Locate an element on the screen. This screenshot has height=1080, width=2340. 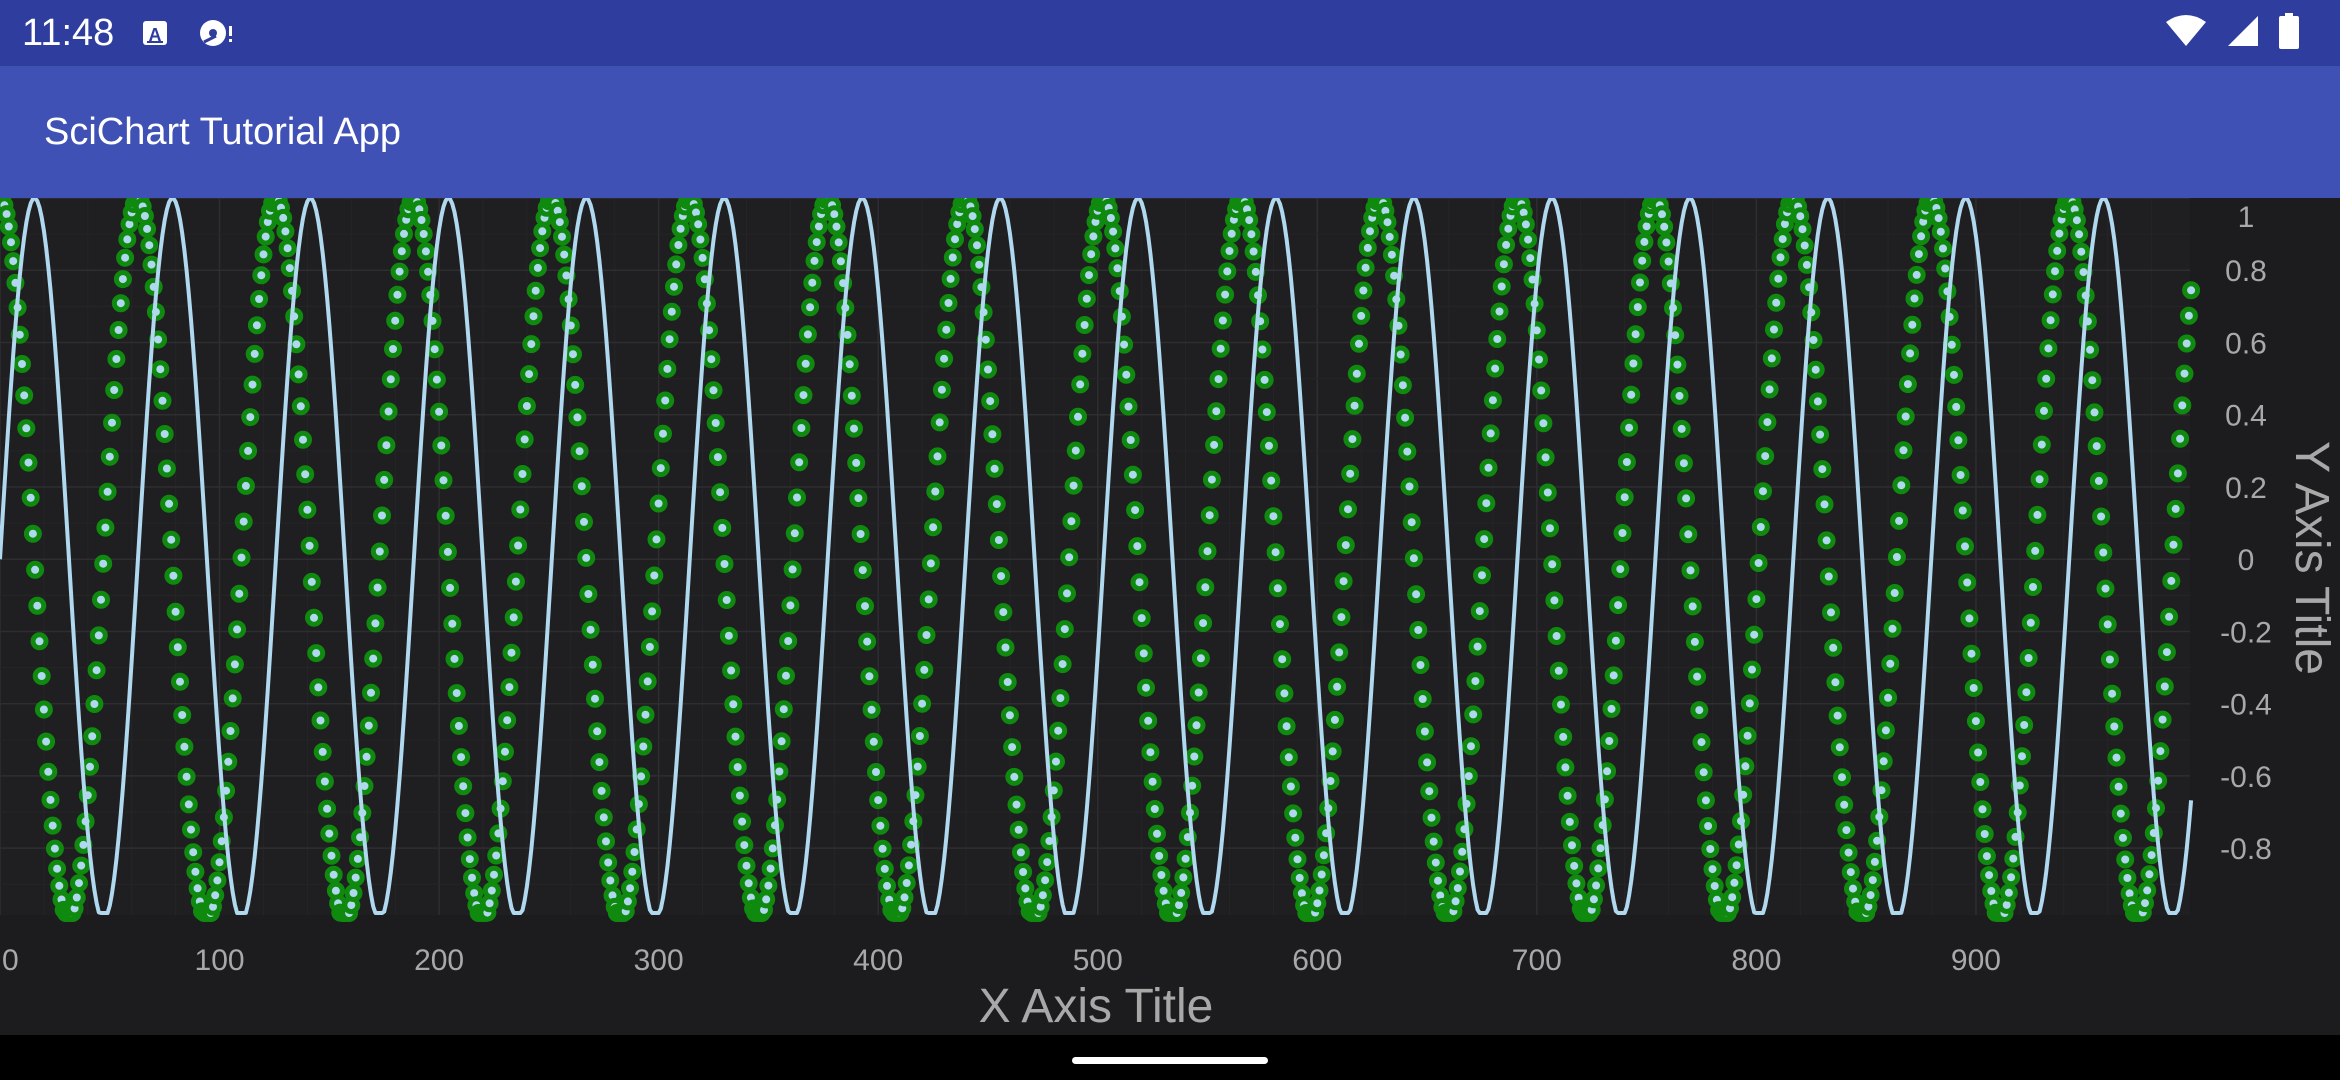
y-tick-label: 0.8 is located at coordinates (2246, 271).